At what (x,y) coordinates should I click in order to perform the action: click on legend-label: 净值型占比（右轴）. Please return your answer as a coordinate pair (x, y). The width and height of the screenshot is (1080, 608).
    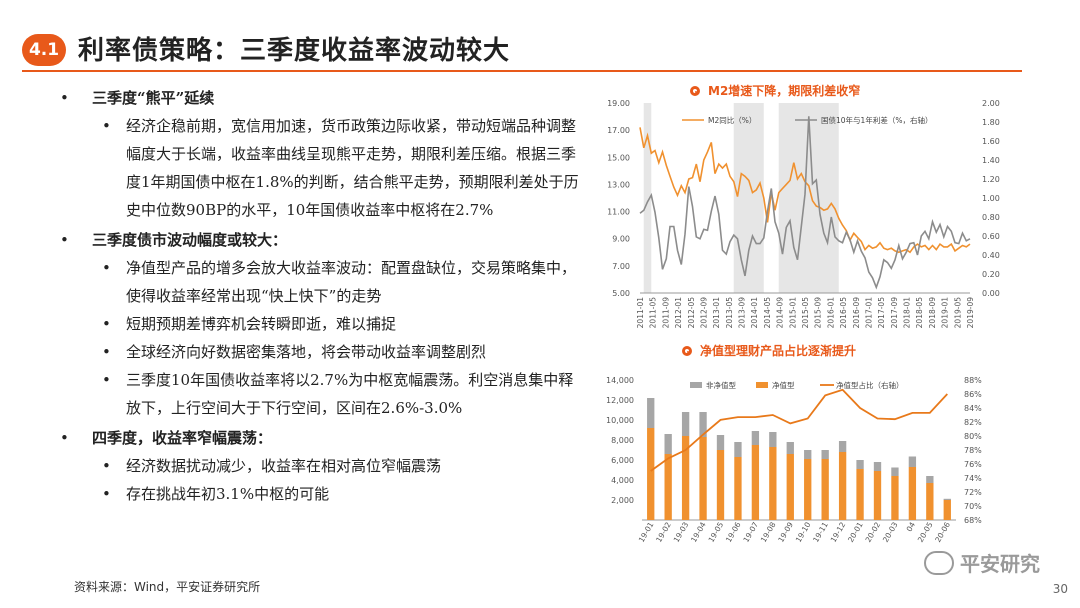
    Looking at the image, I should click on (870, 385).